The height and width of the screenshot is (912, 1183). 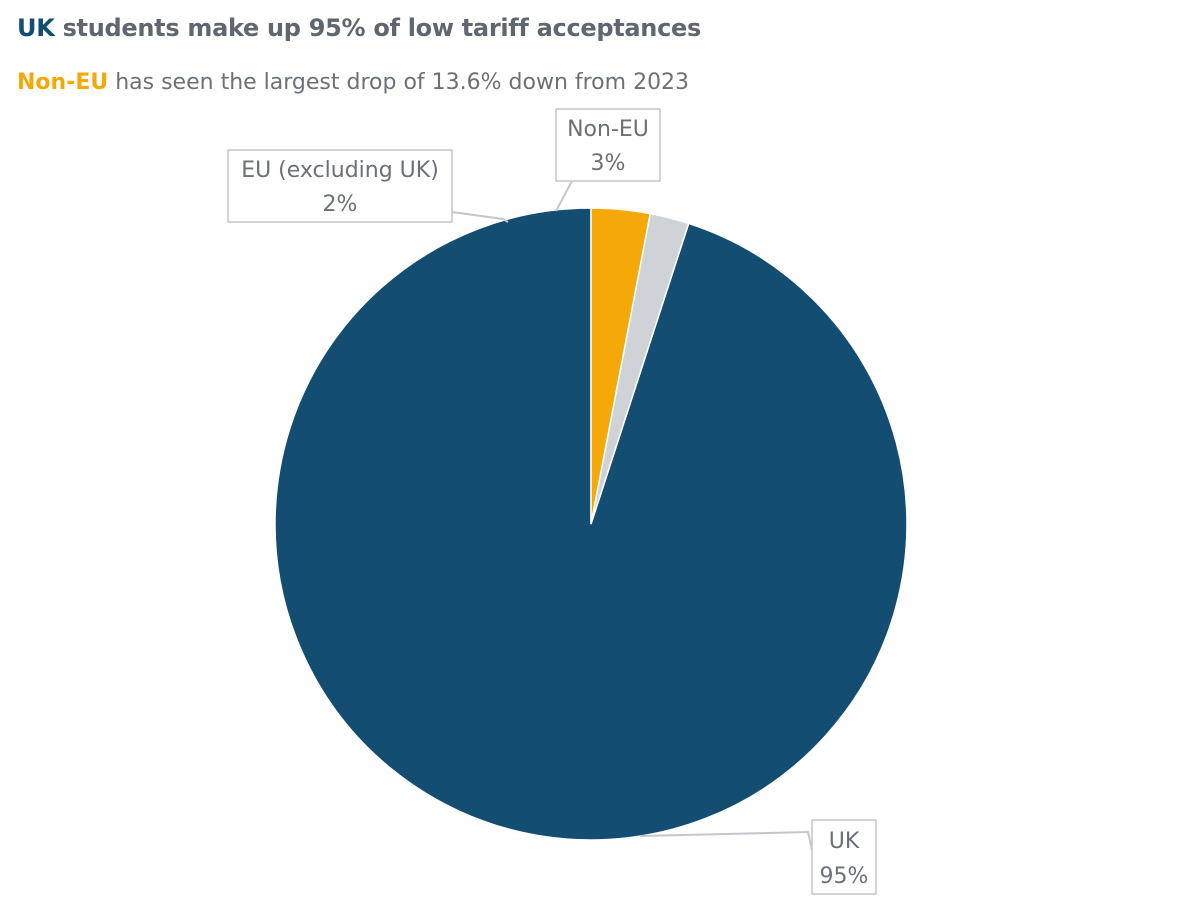 What do you see at coordinates (844, 857) in the screenshot?
I see `data-label-uk: UK 95%` at bounding box center [844, 857].